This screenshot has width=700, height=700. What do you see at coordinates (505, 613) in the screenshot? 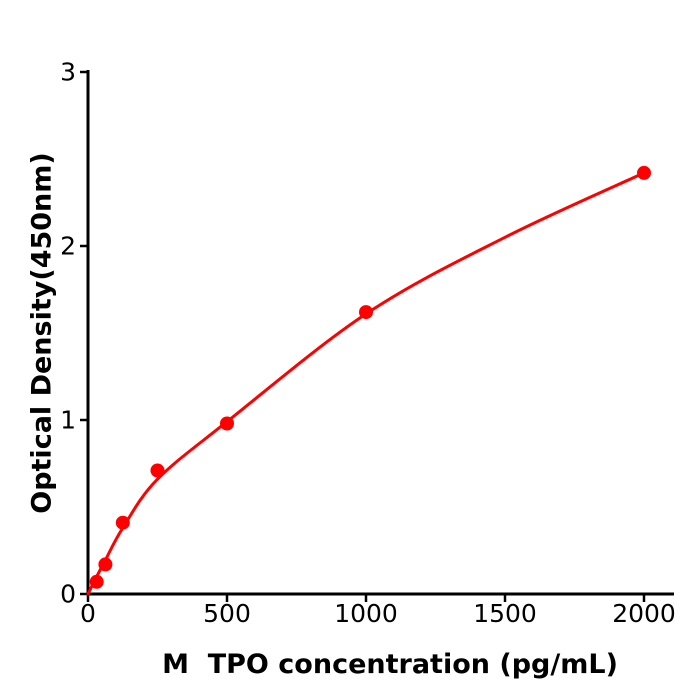
I see `x-tick-label: 1500` at bounding box center [505, 613].